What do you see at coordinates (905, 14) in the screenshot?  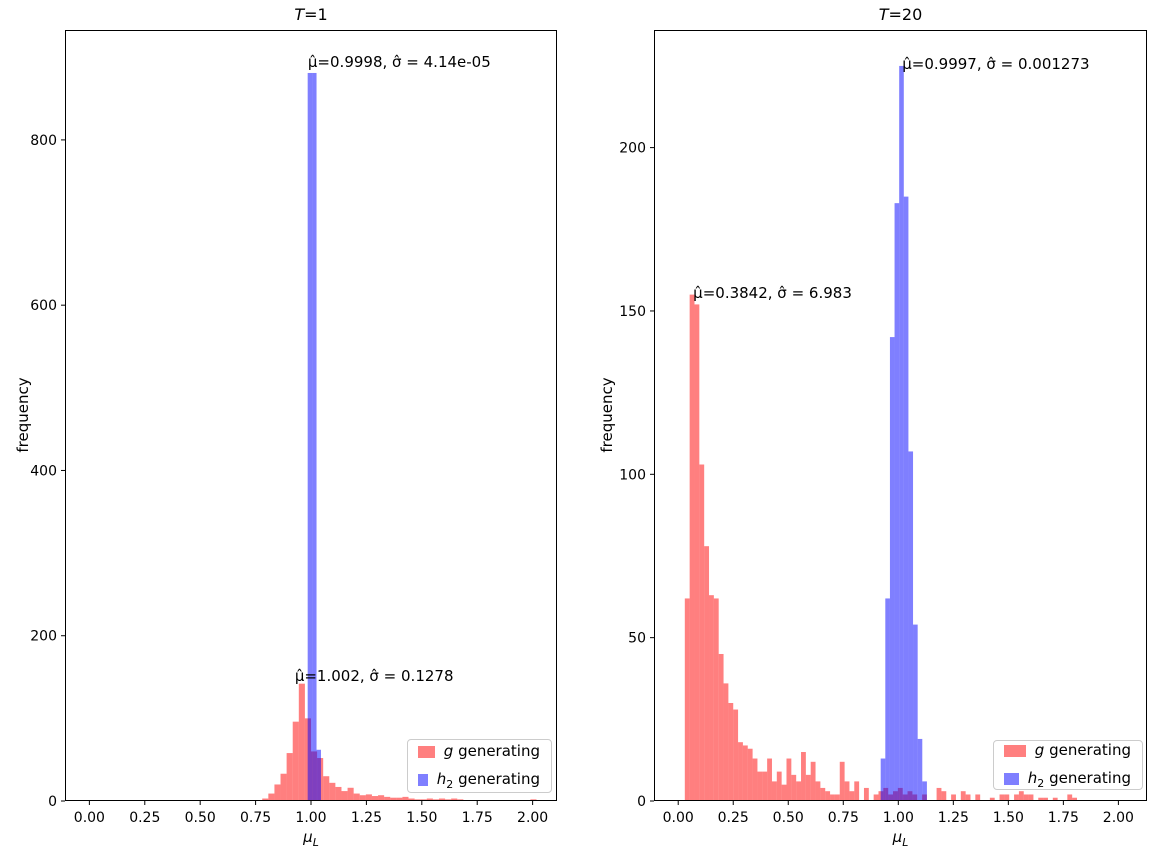 I see `plot2-title-eq: =20` at bounding box center [905, 14].